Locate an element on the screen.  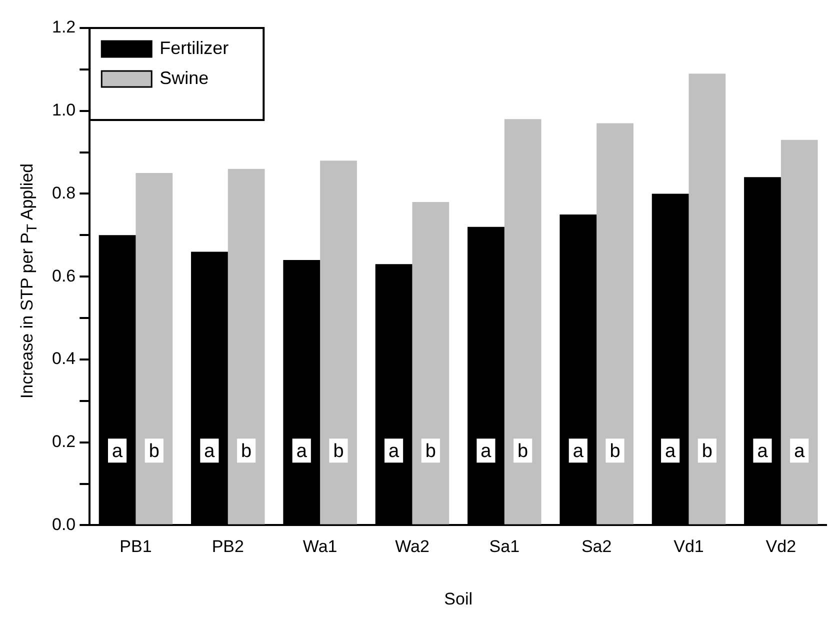
x-tick-label: PB1 is located at coordinates (136, 546).